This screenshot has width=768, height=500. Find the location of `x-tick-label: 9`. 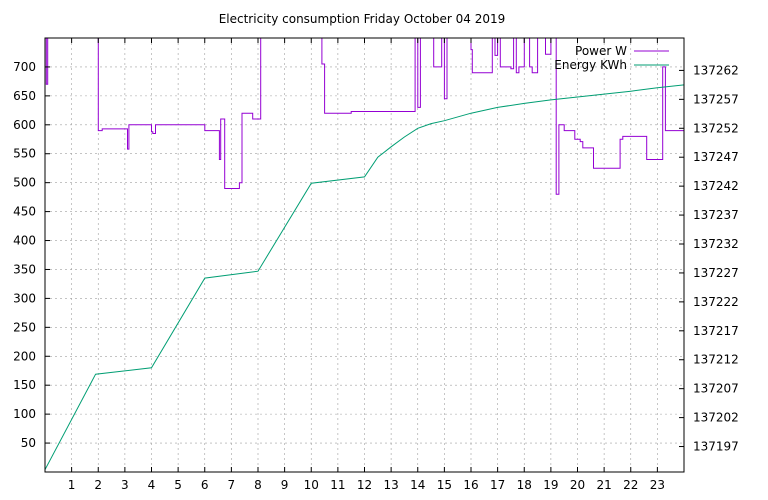

x-tick-label: 9 is located at coordinates (285, 485).